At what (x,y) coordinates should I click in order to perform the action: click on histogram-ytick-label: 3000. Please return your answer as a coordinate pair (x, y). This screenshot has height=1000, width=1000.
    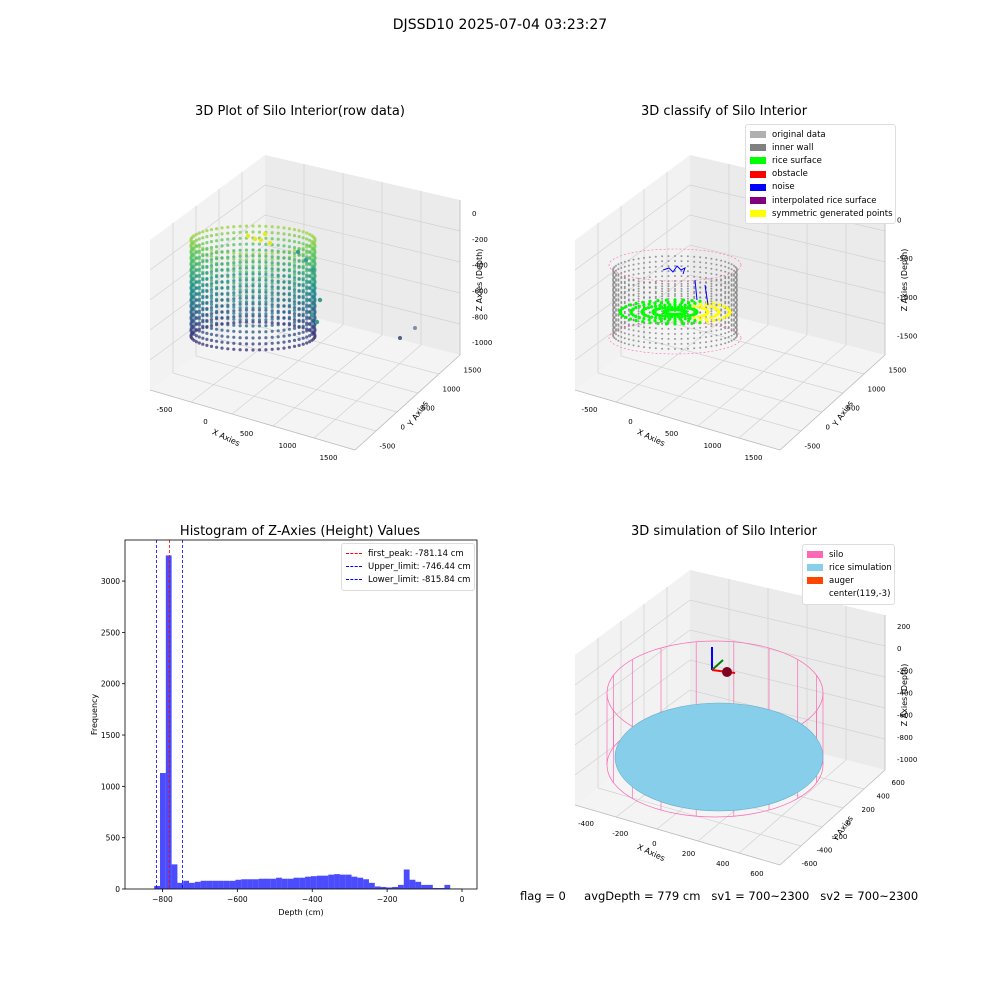
    Looking at the image, I should click on (110, 581).